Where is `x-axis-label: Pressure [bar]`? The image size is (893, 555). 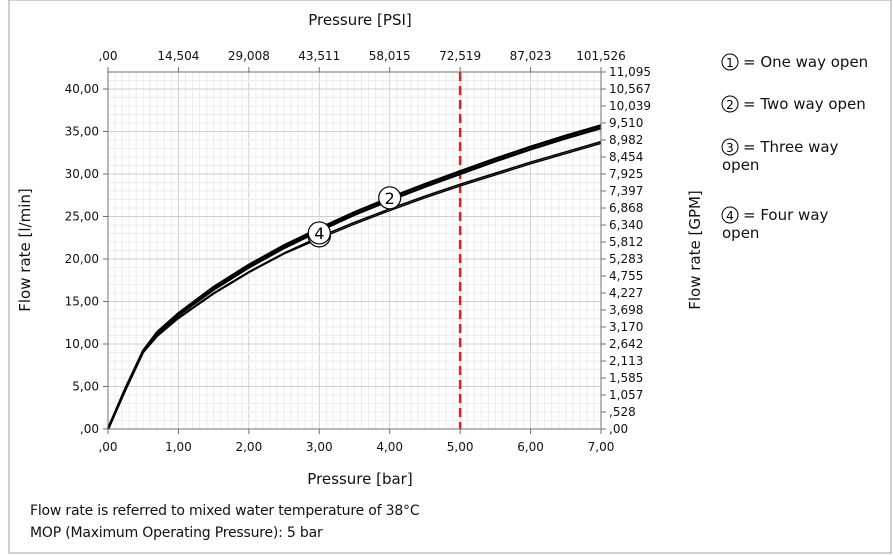
x-axis-label: Pressure [bar] is located at coordinates (359, 479).